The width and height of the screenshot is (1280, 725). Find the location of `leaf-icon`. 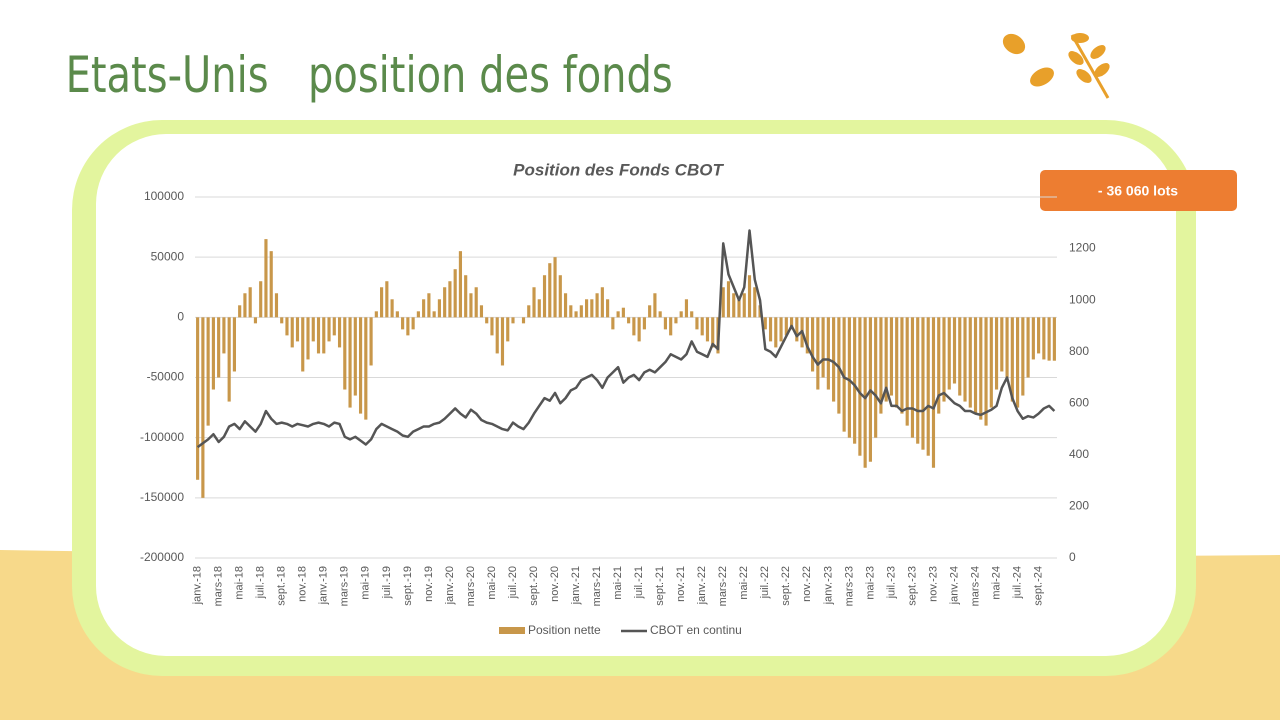

leaf-icon is located at coordinates (1056, 66).